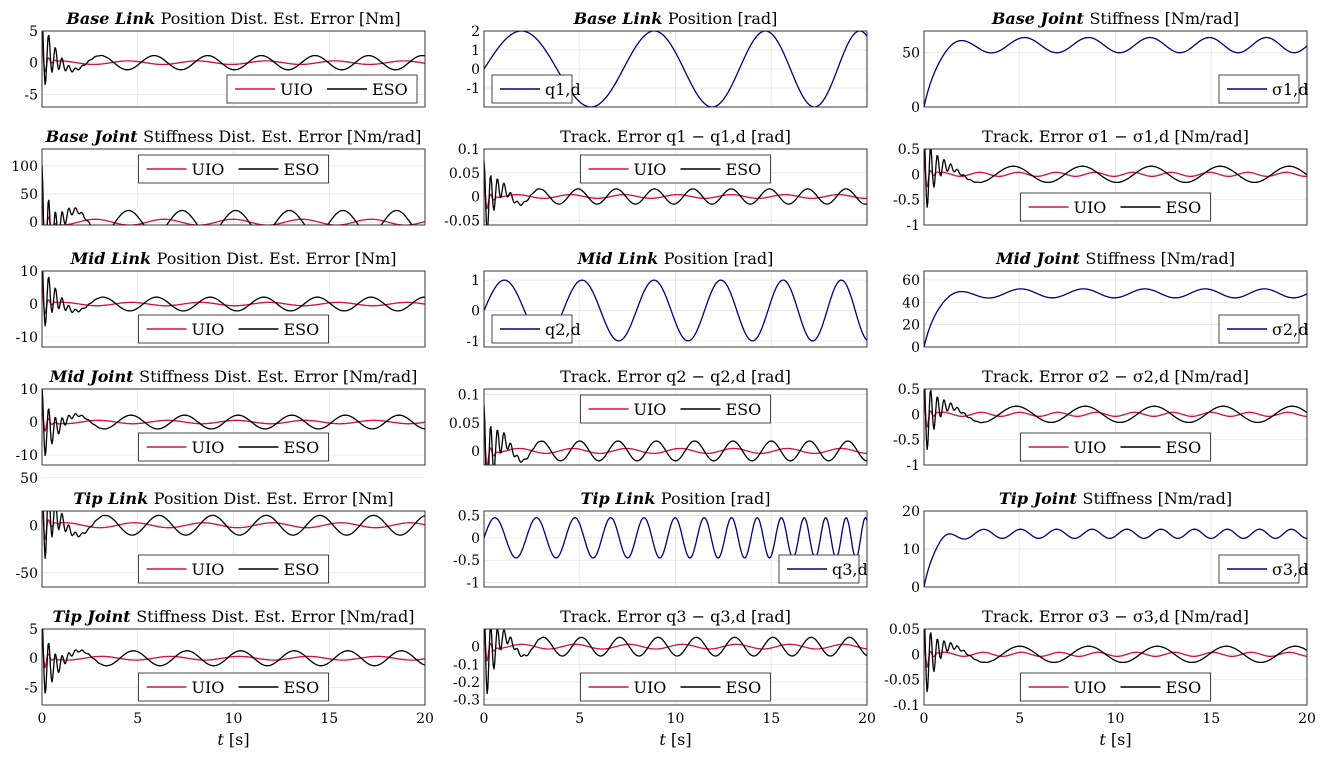 This screenshot has width=1336, height=772. I want to click on legend-label: q2,d, so click(563, 329).